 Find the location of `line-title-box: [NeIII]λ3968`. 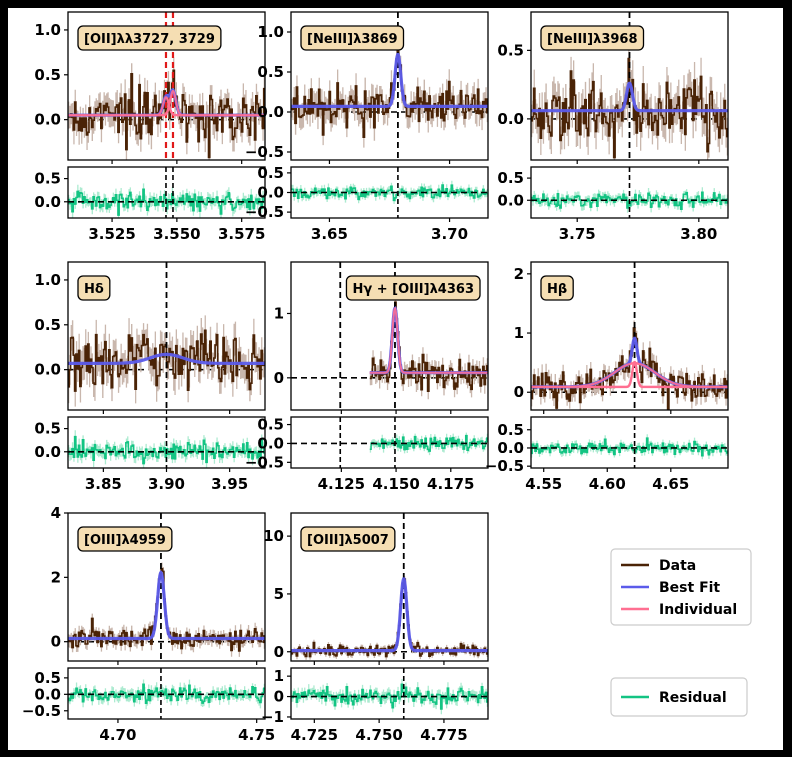

line-title-box: [NeIII]λ3968 is located at coordinates (592, 38).